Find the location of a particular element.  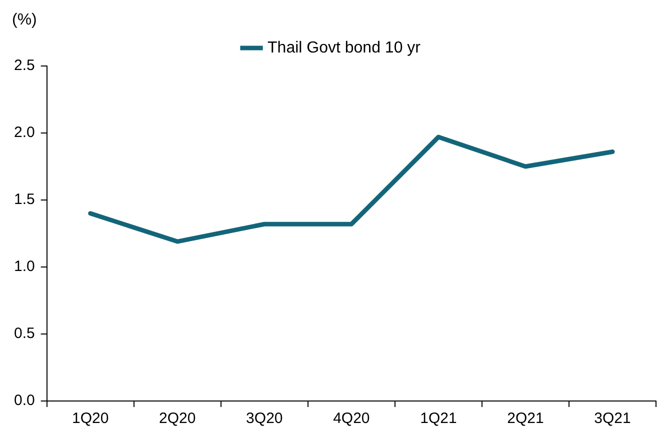

y-tick-label: 0.5 is located at coordinates (24, 333).